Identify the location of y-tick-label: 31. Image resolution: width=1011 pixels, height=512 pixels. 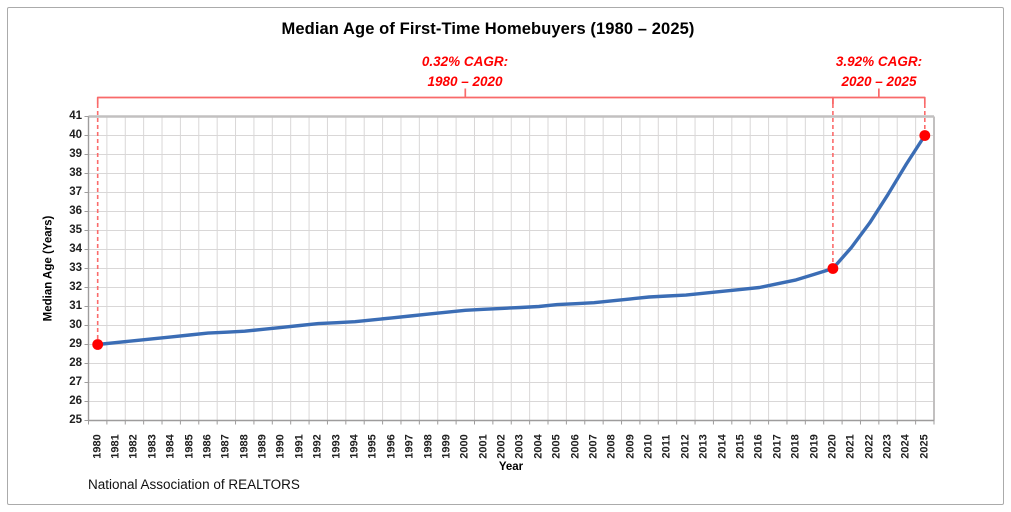
(75, 305).